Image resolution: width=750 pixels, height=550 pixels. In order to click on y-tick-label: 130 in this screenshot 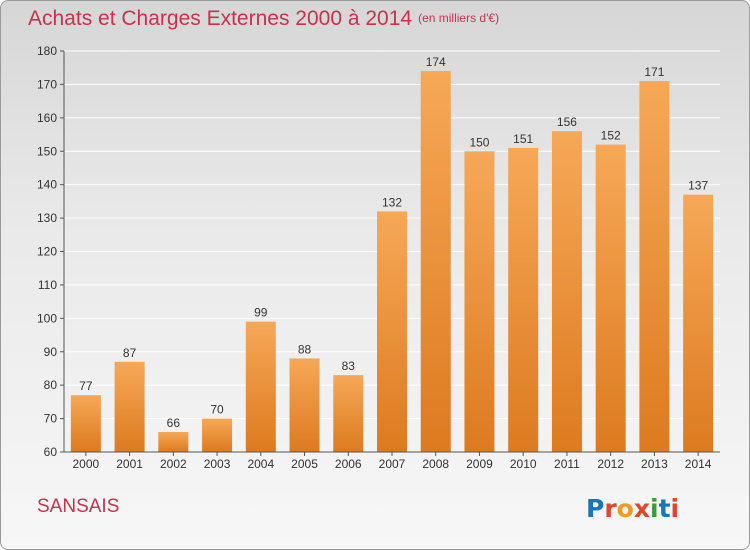, I will do `click(47, 218)`.